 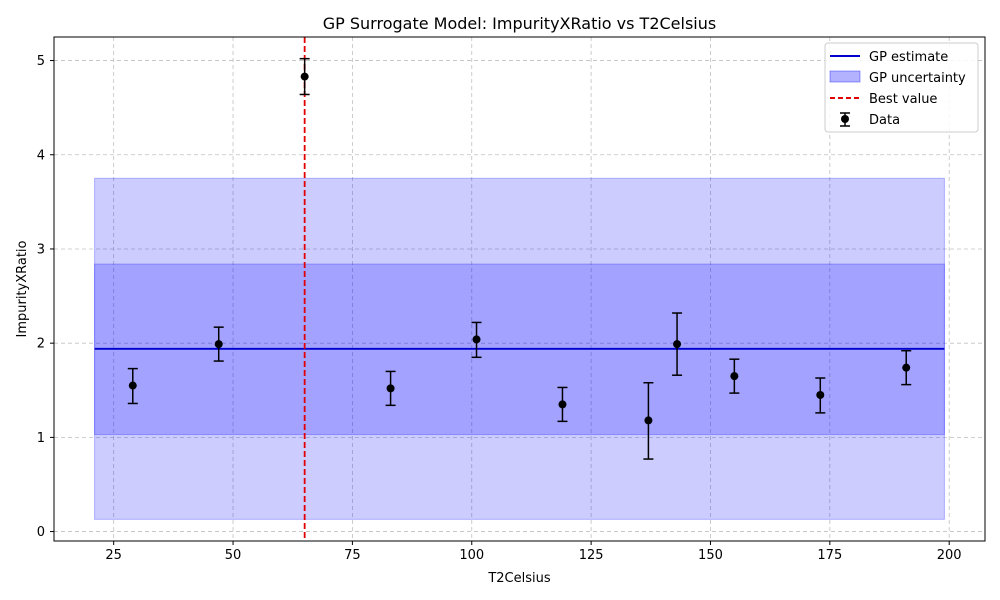 What do you see at coordinates (41, 61) in the screenshot?
I see `y-tick-label: 5` at bounding box center [41, 61].